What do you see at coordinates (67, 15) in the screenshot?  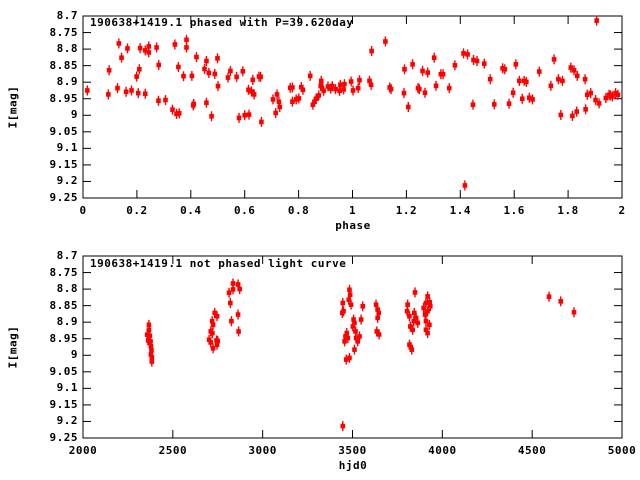 I see `y-tick-label: 8.7` at bounding box center [67, 15].